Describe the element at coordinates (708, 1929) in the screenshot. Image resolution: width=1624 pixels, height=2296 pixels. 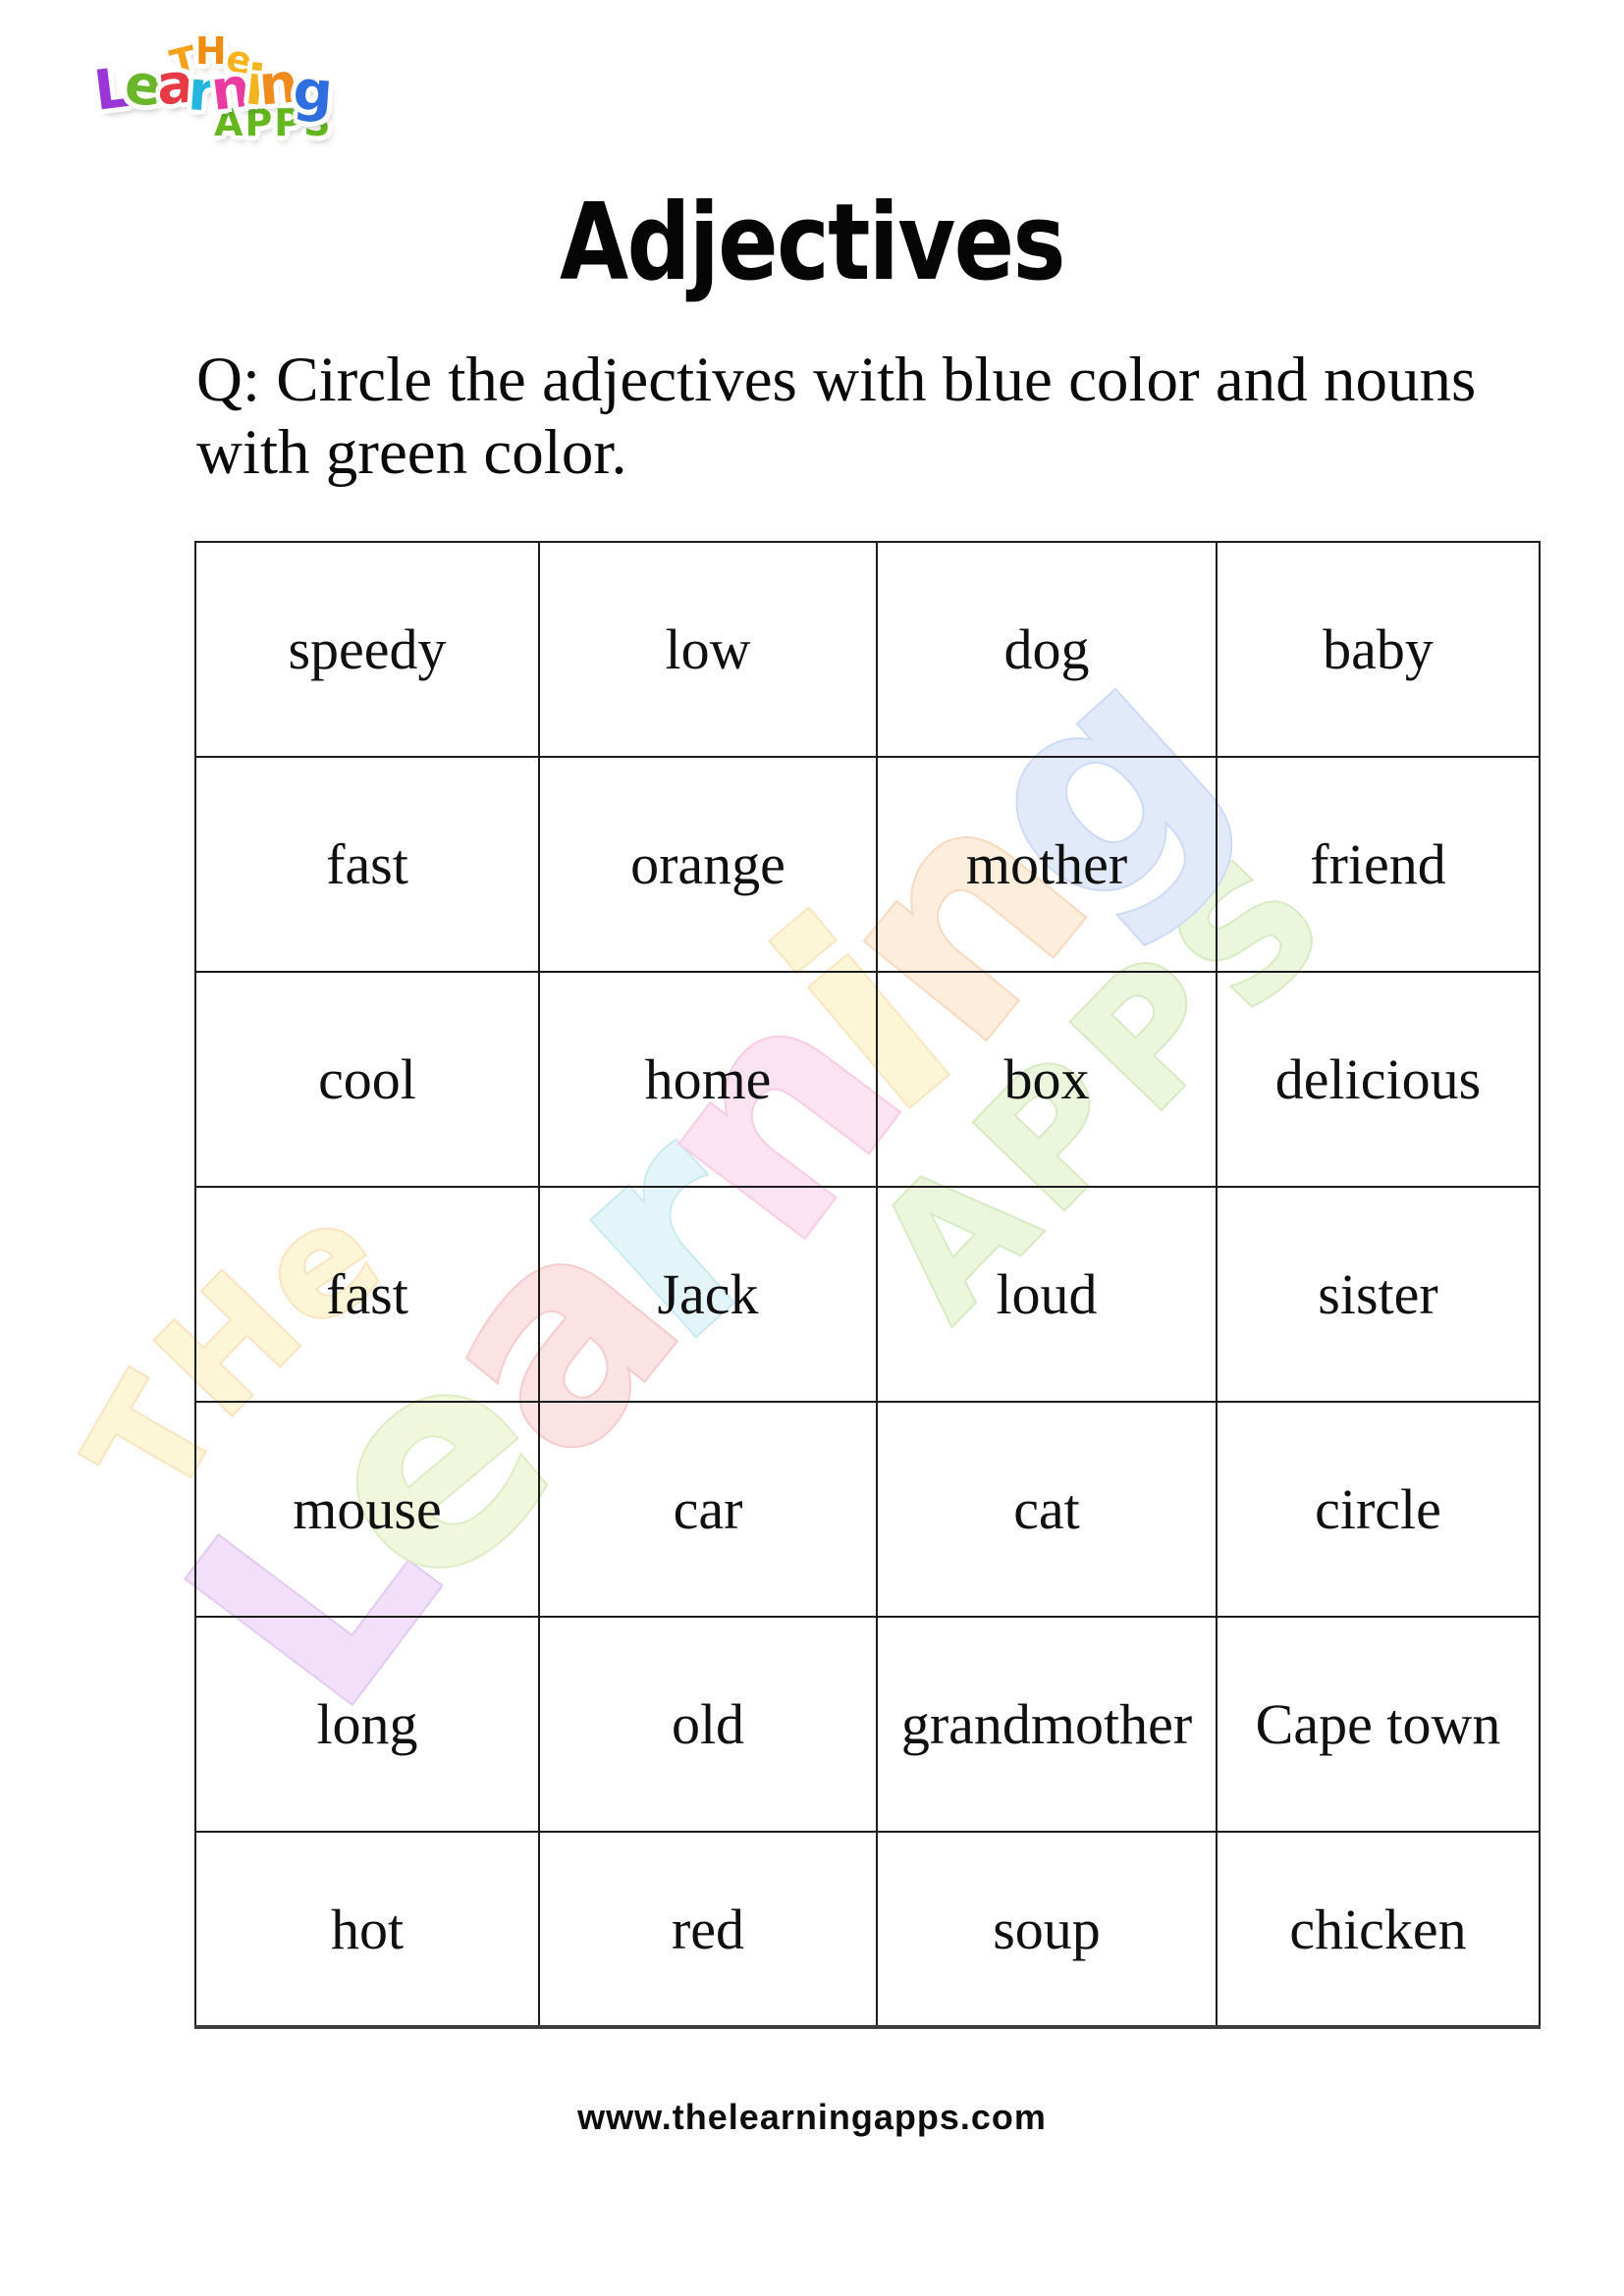
I see `word-cell: red` at that location.